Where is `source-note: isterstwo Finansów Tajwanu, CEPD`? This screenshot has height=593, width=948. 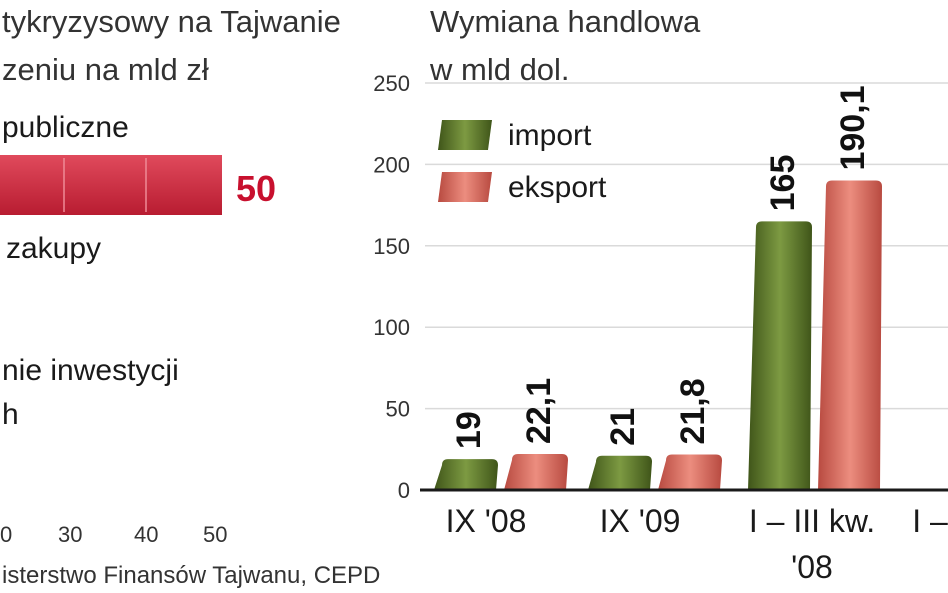
source-note: isterstwo Finansów Tajwanu, CEPD is located at coordinates (191, 575).